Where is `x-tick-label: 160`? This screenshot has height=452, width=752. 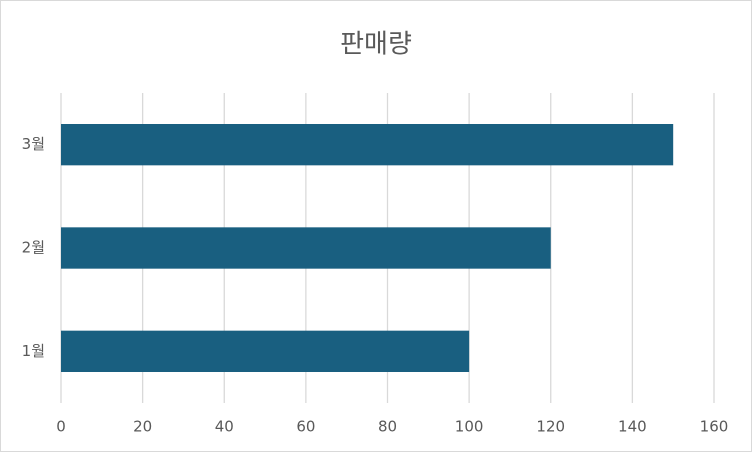 x-tick-label: 160 is located at coordinates (714, 427).